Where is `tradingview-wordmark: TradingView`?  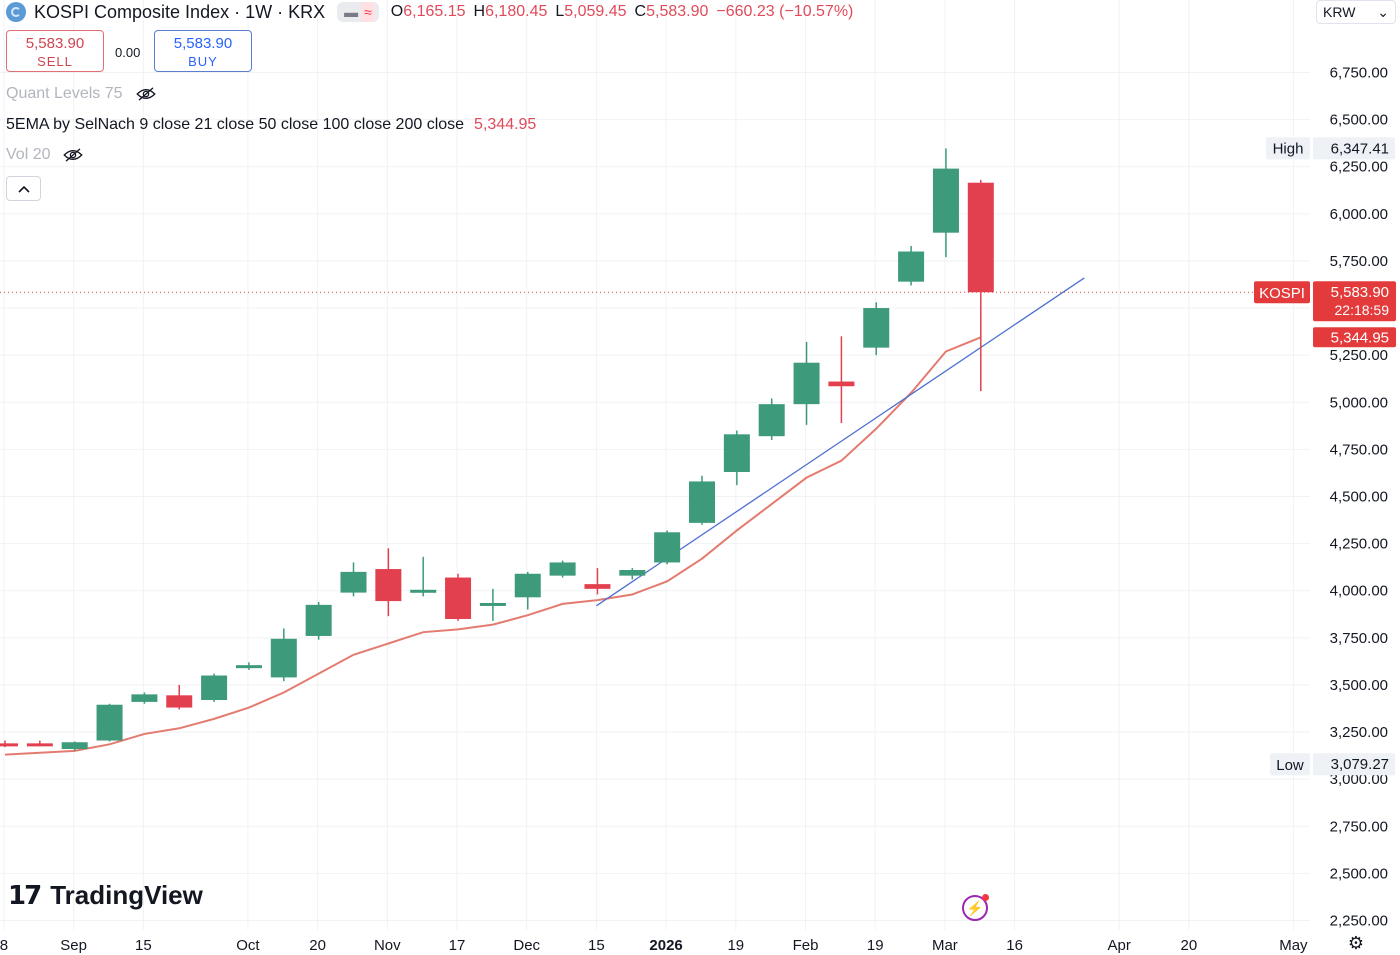 tradingview-wordmark: TradingView is located at coordinates (126, 895).